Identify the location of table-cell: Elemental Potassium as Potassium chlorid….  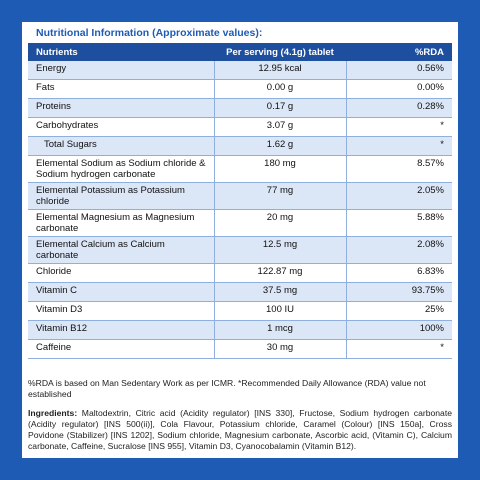
(121, 196).